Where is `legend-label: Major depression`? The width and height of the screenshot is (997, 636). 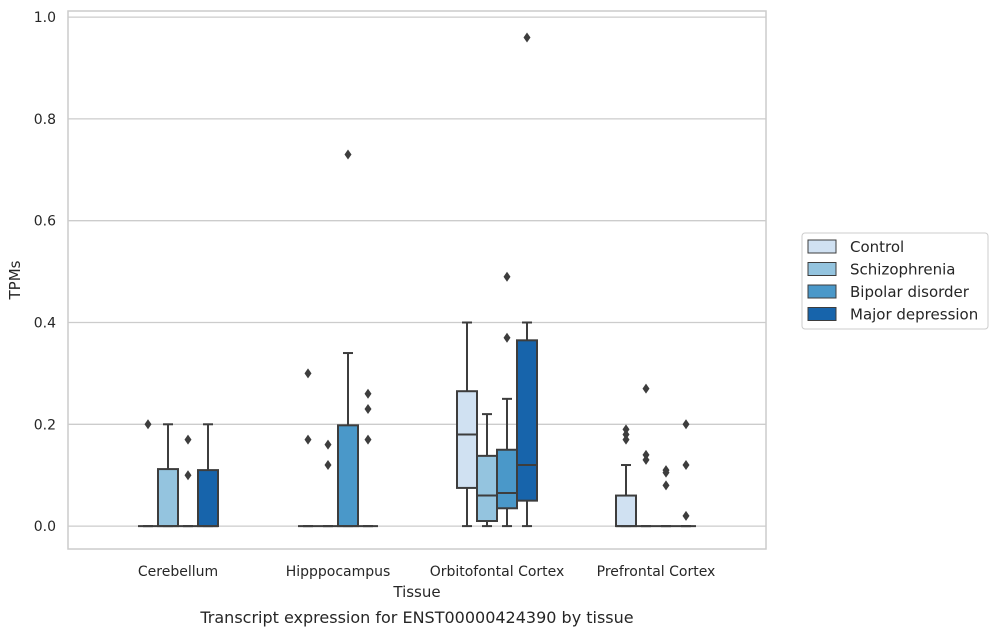
legend-label: Major depression is located at coordinates (914, 315).